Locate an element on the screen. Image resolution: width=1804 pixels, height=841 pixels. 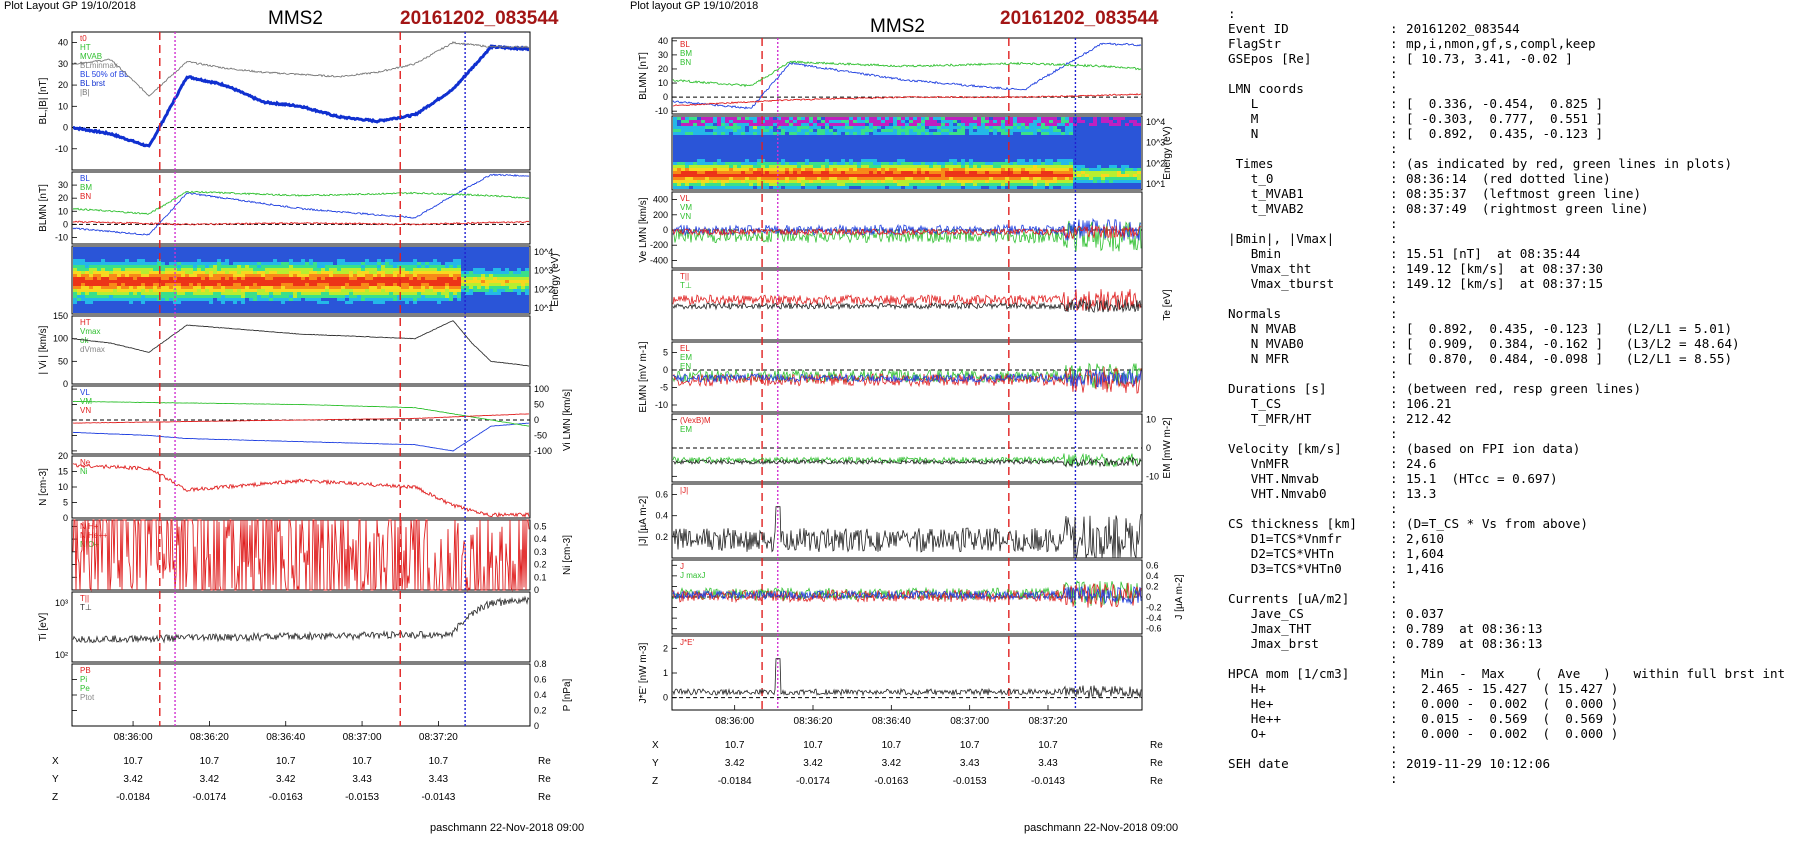
panel-ylabel: N [cm-3] is located at coordinates (43, 487).